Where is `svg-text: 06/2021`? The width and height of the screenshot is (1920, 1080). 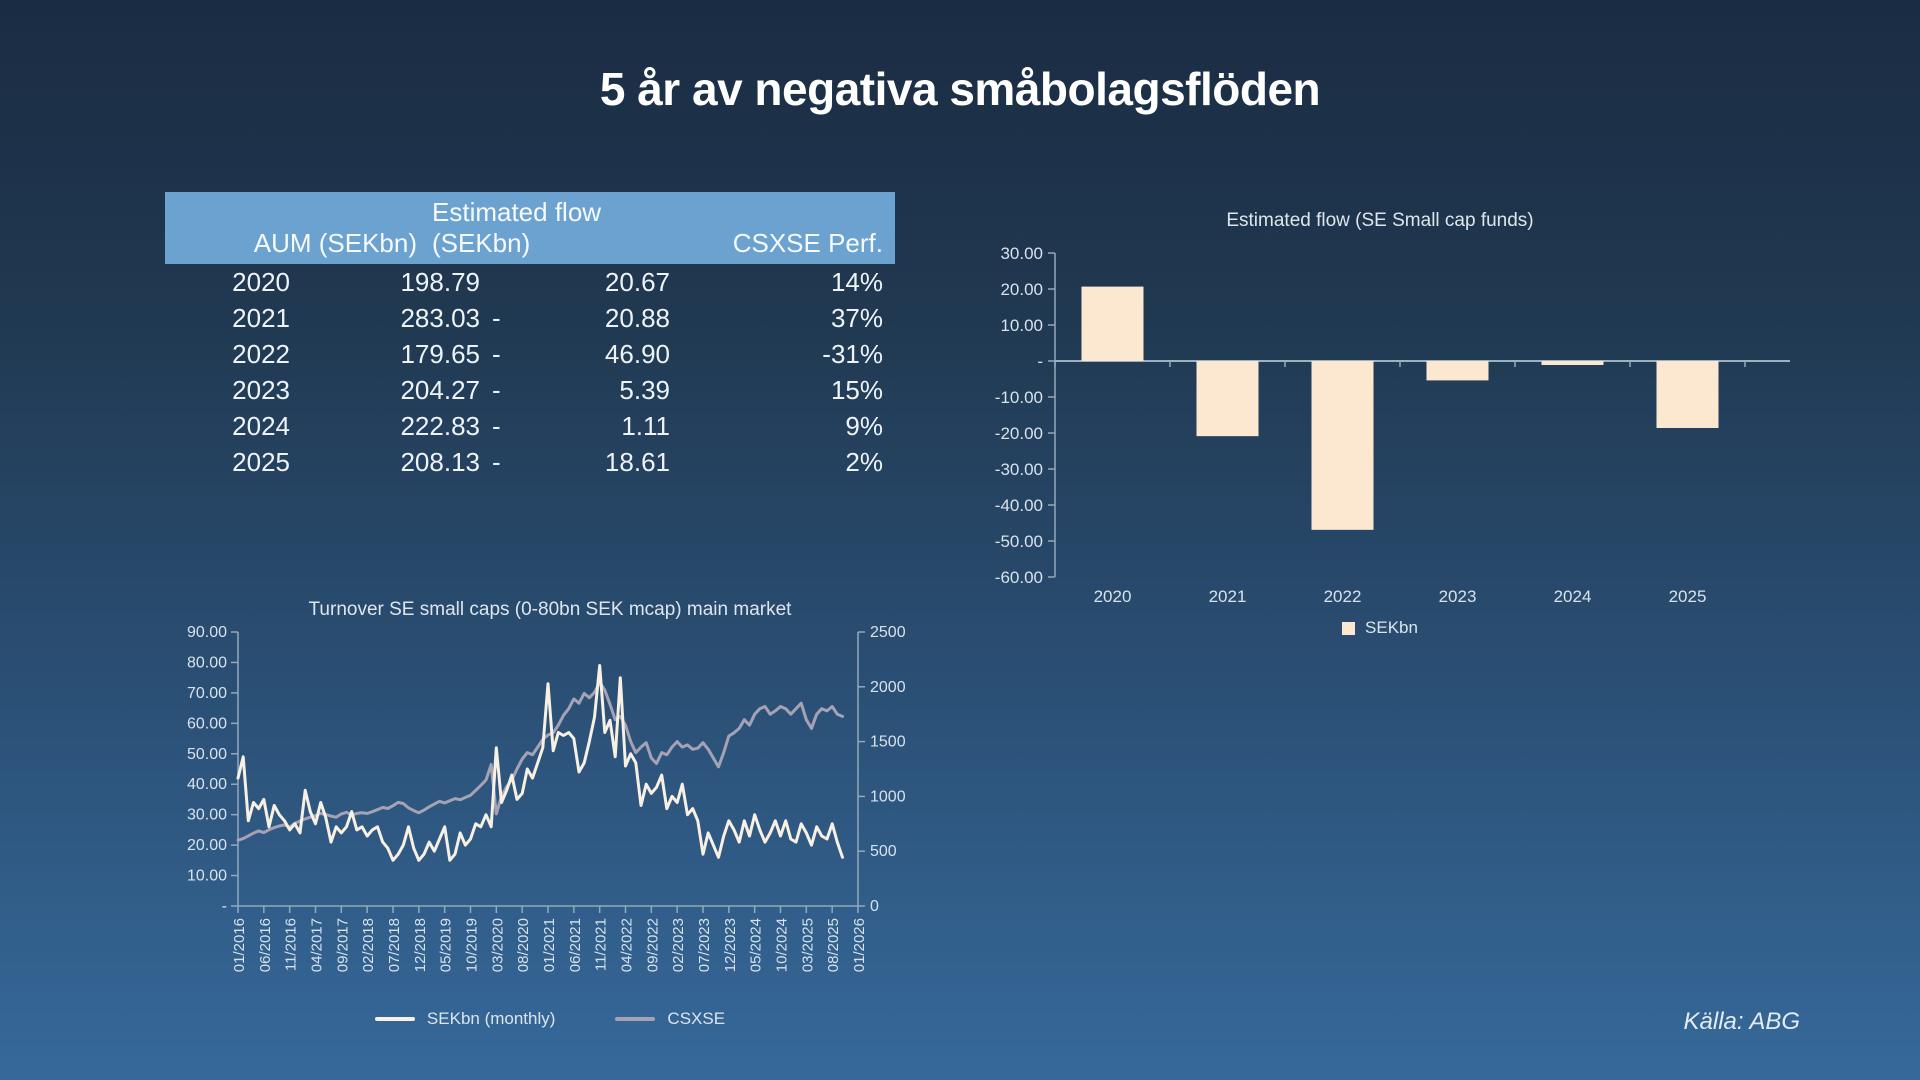
svg-text: 06/2021 is located at coordinates (575, 945).